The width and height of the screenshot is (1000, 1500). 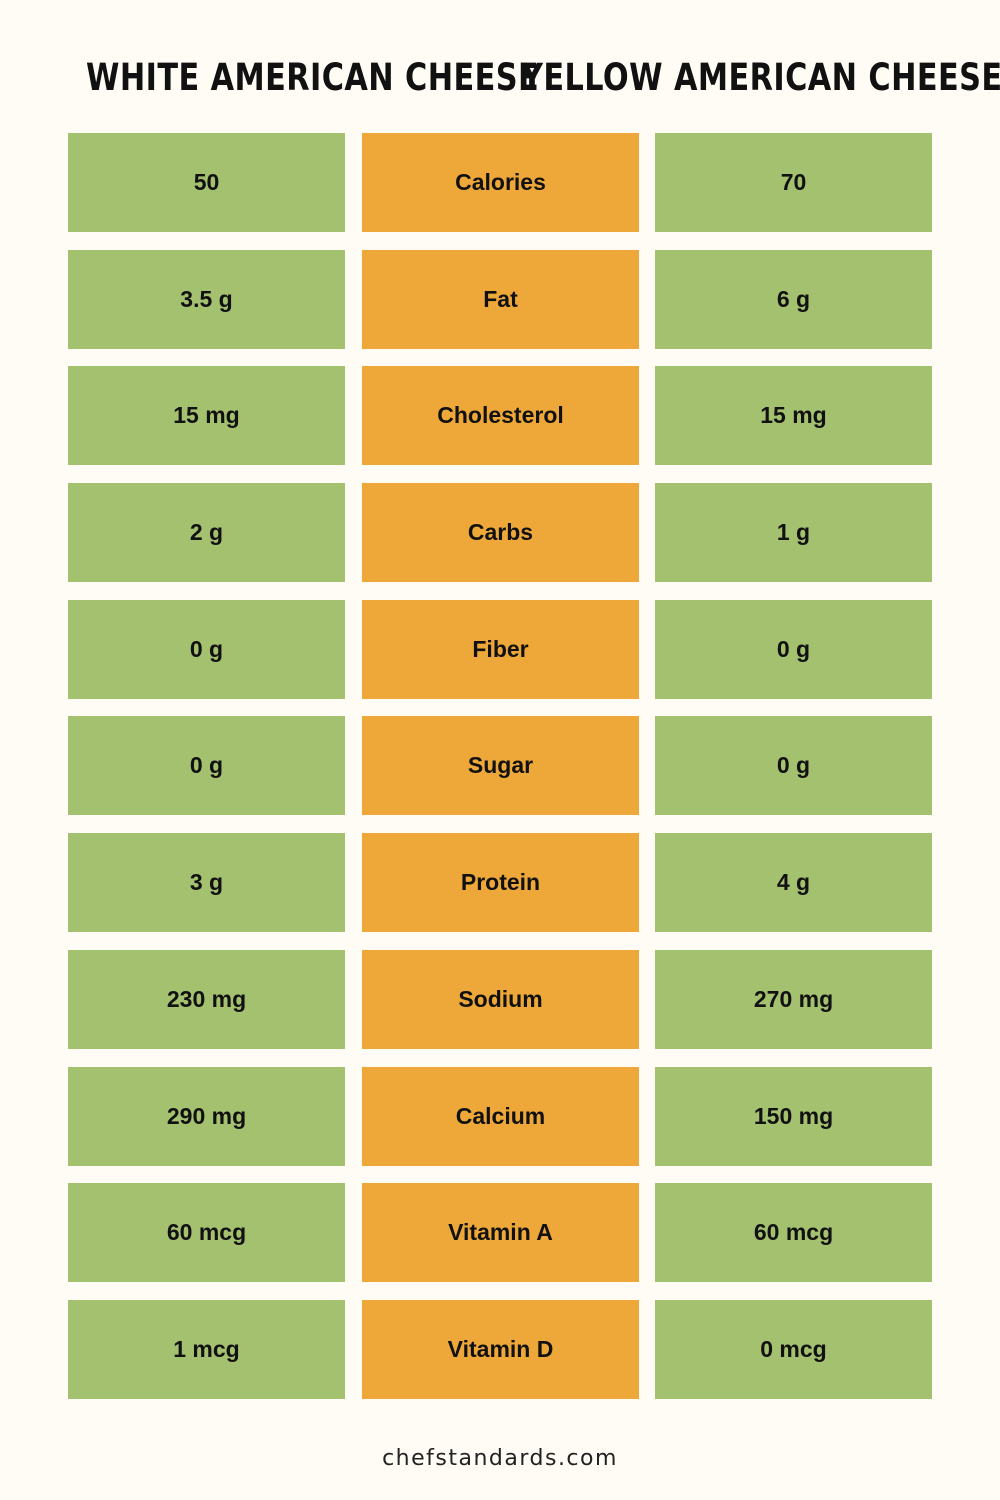 I want to click on table-row: 0 g Sugar 0 g, so click(x=500, y=766).